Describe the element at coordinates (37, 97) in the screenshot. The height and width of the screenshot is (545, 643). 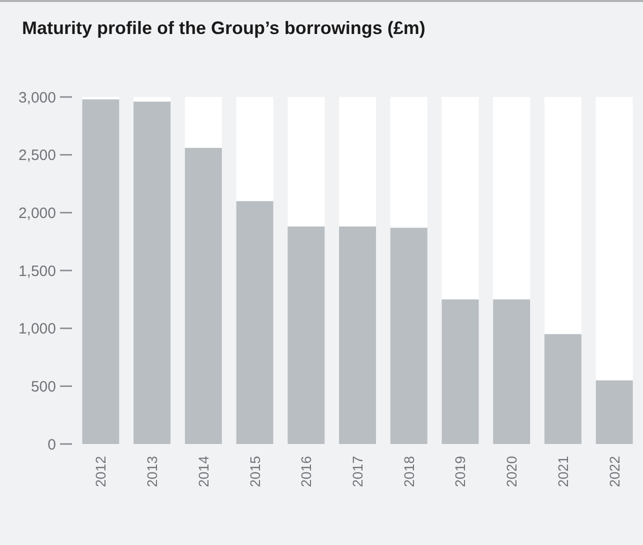
I see `y-tick-label: 3,000` at that location.